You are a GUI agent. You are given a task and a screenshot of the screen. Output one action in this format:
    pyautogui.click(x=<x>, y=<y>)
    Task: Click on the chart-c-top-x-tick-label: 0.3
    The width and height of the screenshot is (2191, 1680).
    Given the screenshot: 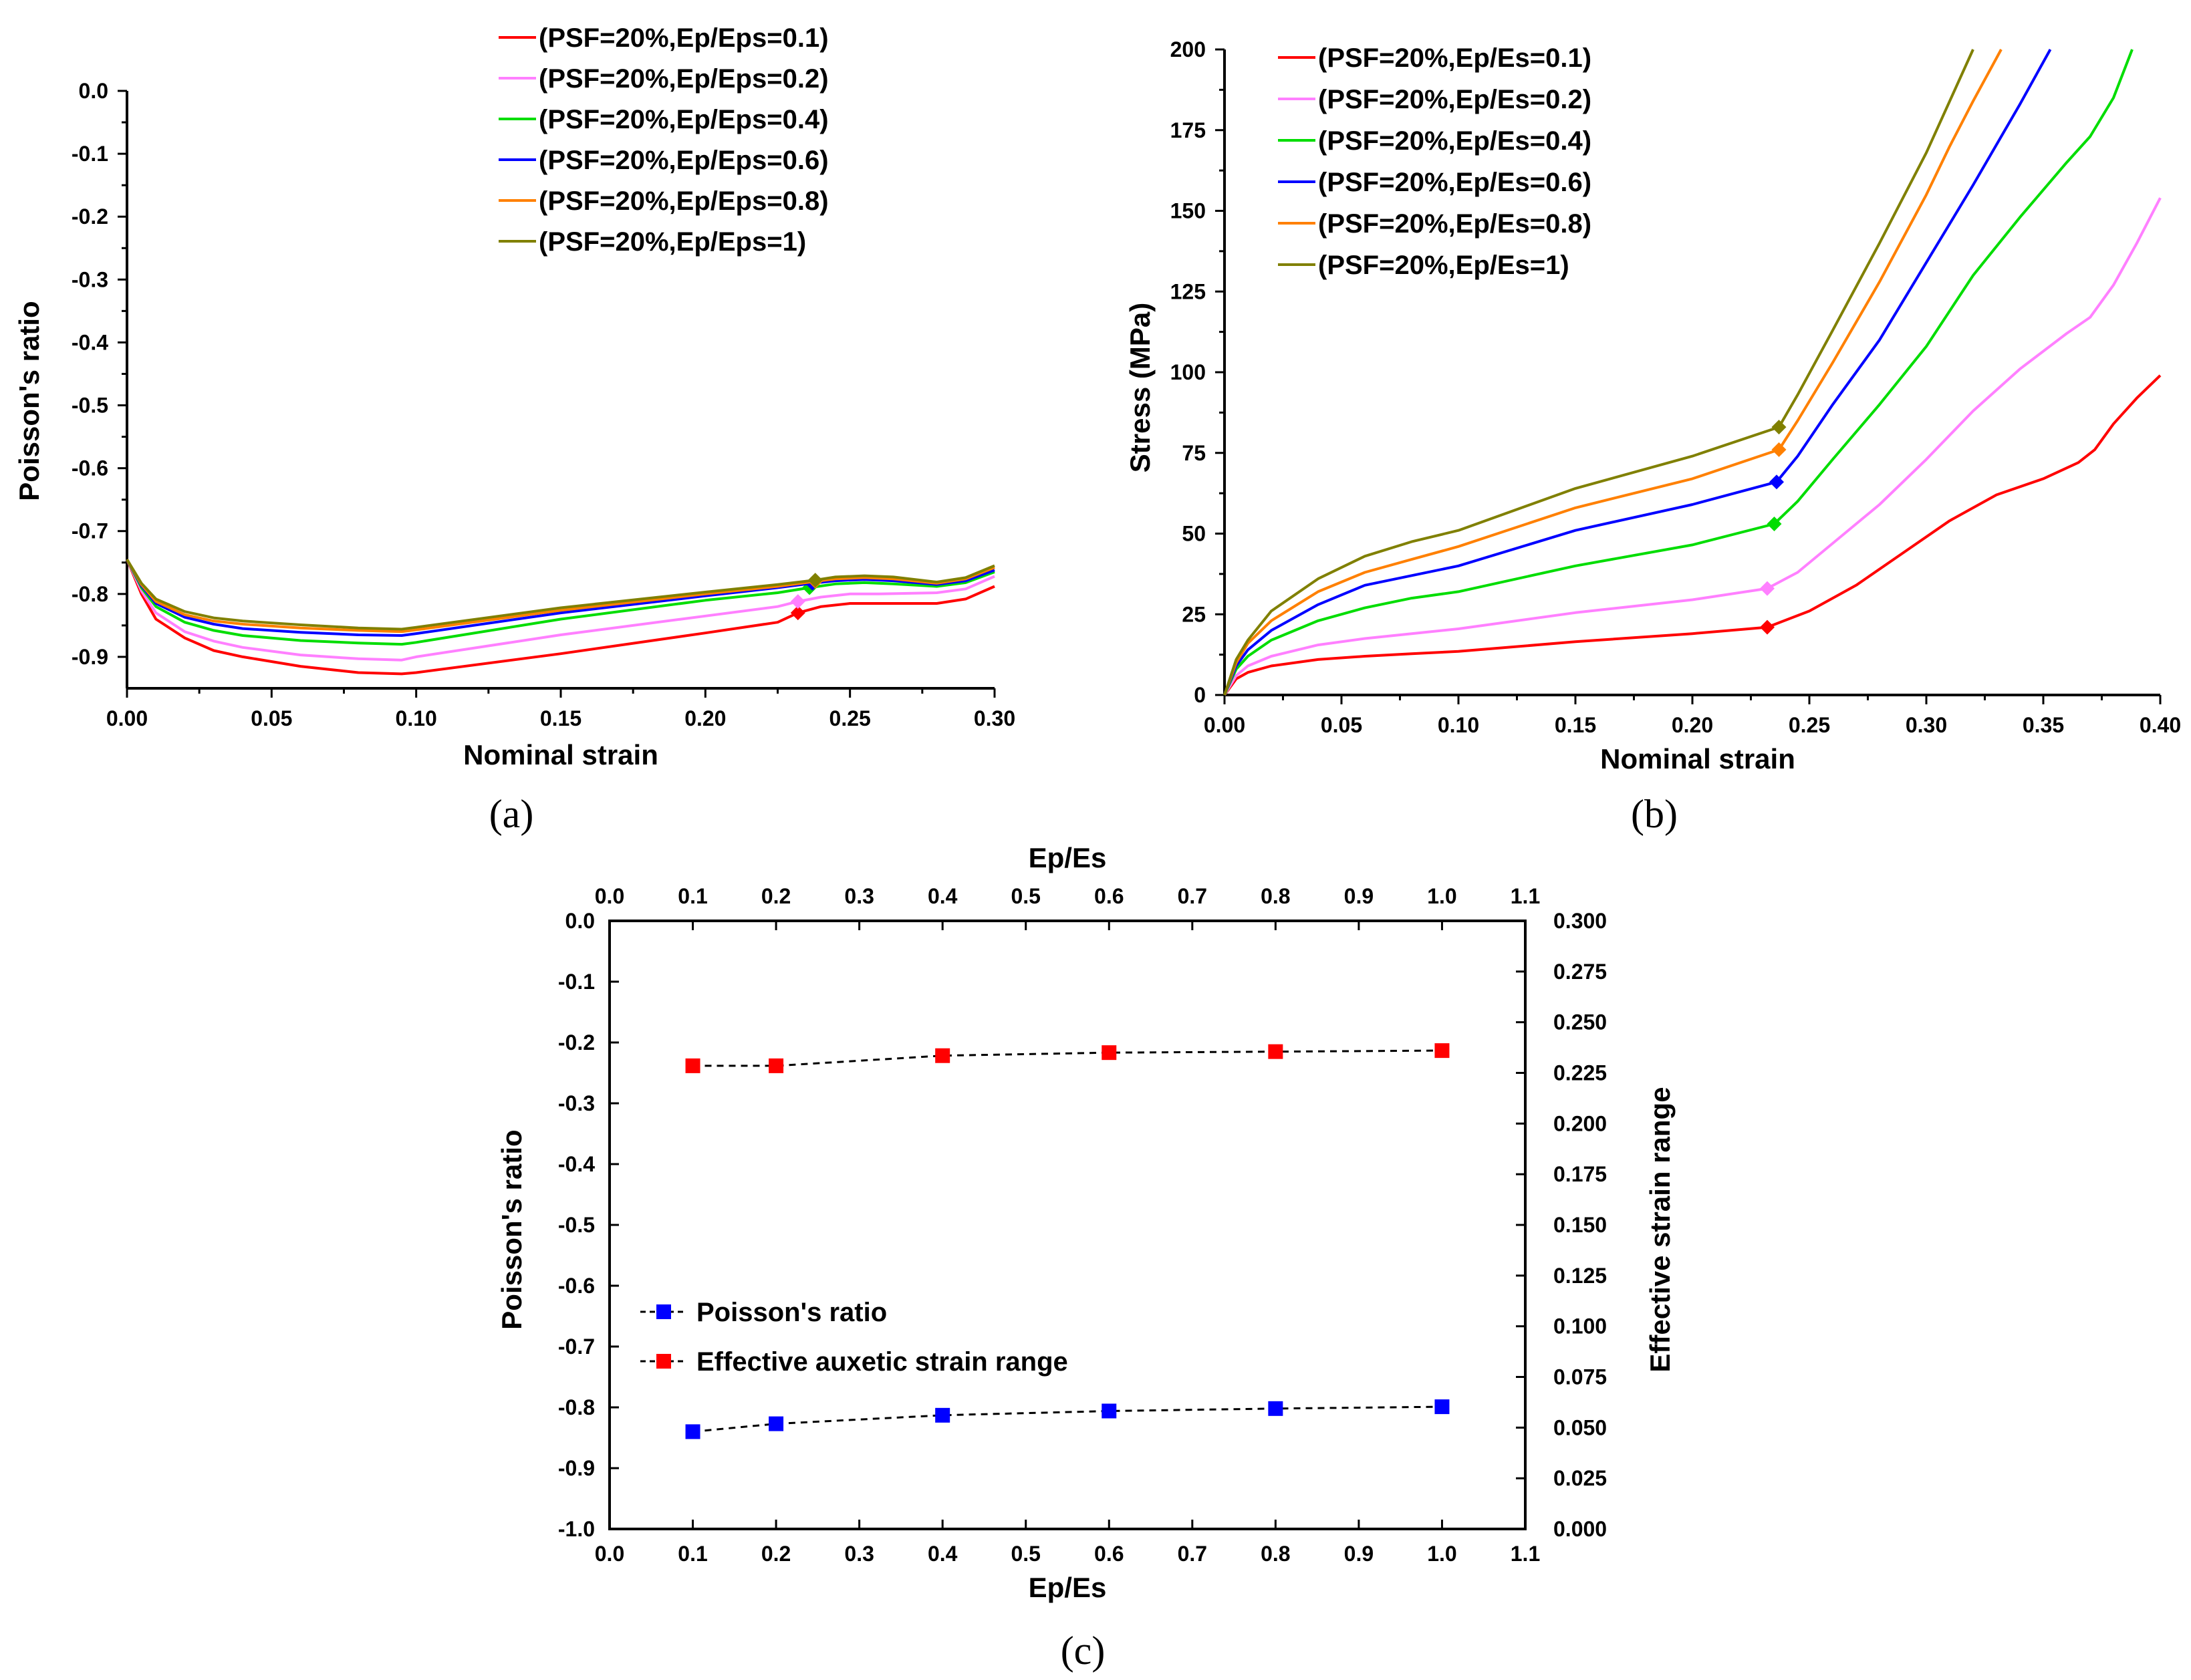 What is the action you would take?
    pyautogui.click(x=859, y=896)
    